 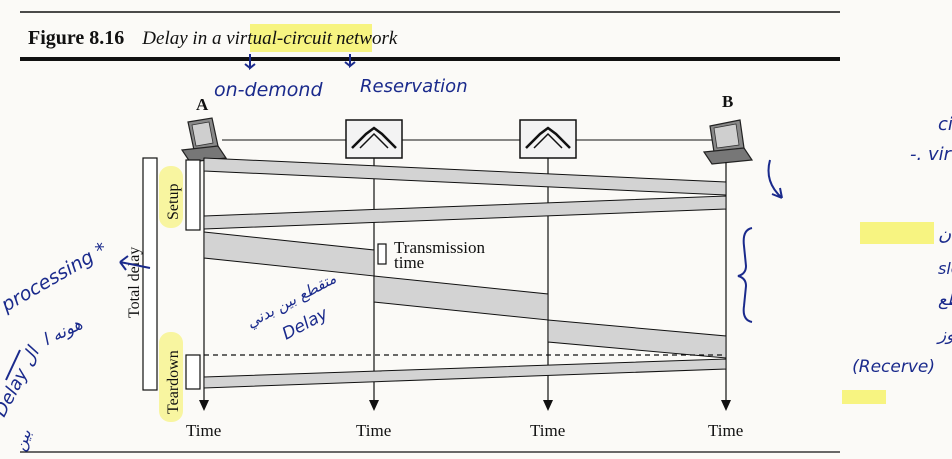 I want to click on caption-highlight, so click(x=311, y=38).